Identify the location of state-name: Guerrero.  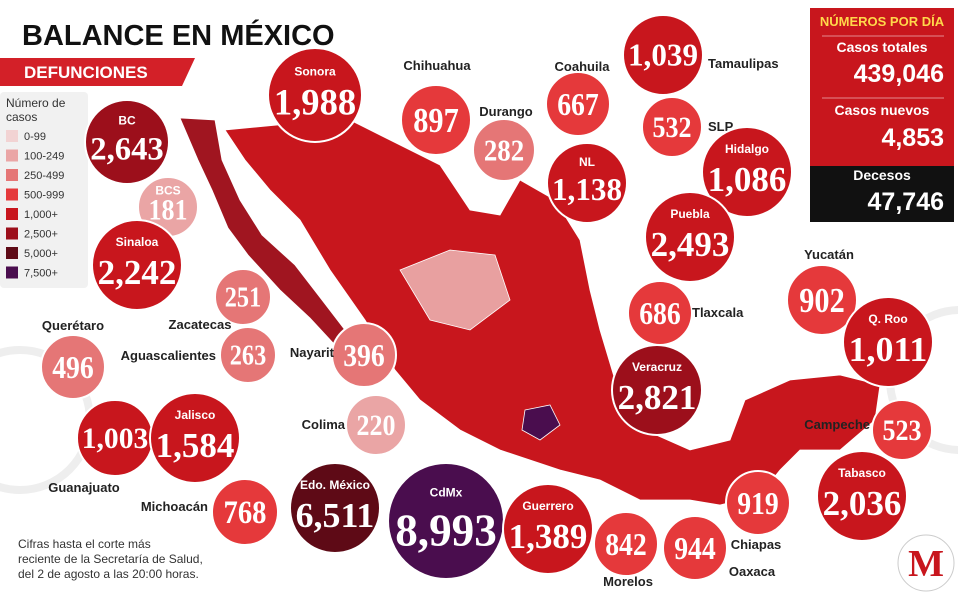
(547, 506).